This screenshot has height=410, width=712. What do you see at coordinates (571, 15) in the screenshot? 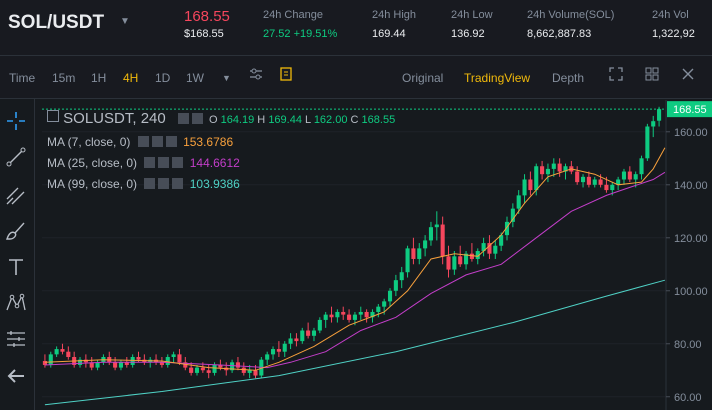
I see `stat-label-volume: 24h Volume(SOL)` at bounding box center [571, 15].